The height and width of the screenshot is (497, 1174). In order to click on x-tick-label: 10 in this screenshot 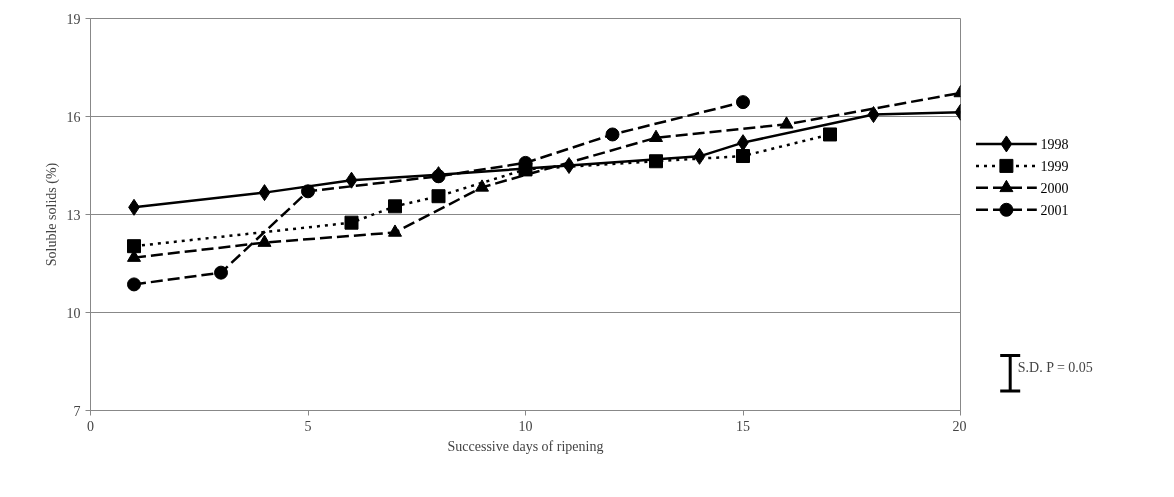, I will do `click(525, 426)`.